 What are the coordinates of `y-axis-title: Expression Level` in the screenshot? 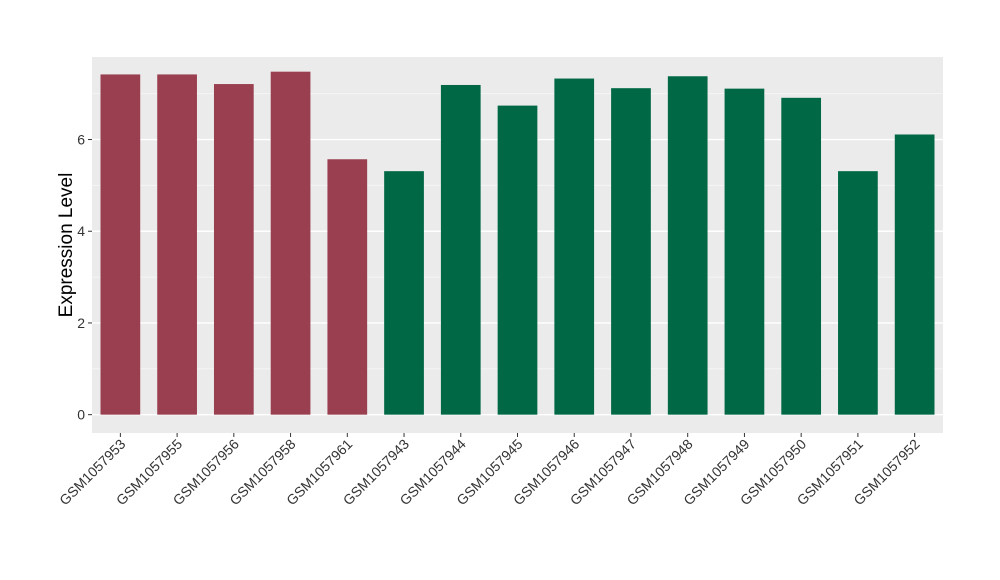 It's located at (66, 245).